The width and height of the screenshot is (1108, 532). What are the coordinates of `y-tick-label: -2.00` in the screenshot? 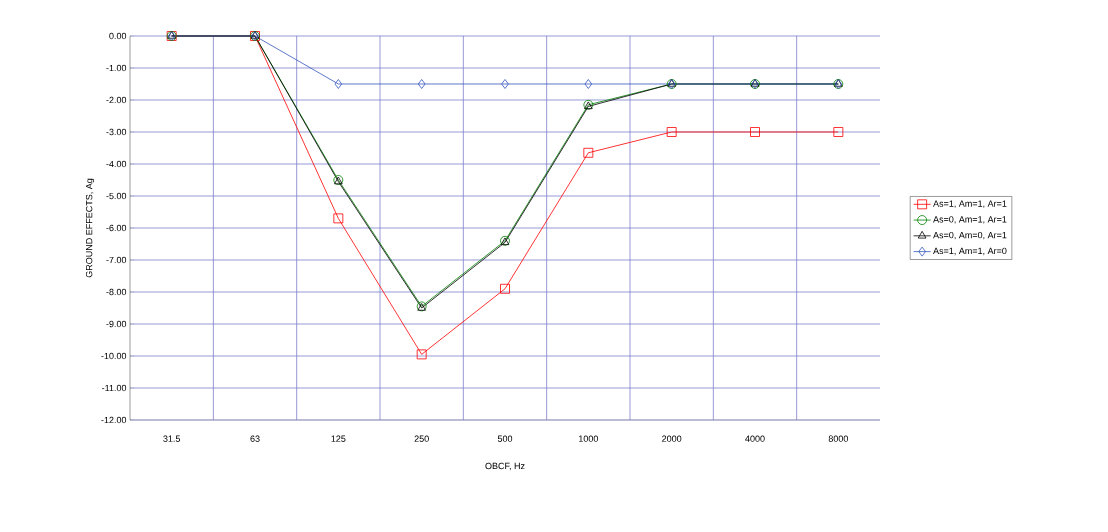 It's located at (116, 100).